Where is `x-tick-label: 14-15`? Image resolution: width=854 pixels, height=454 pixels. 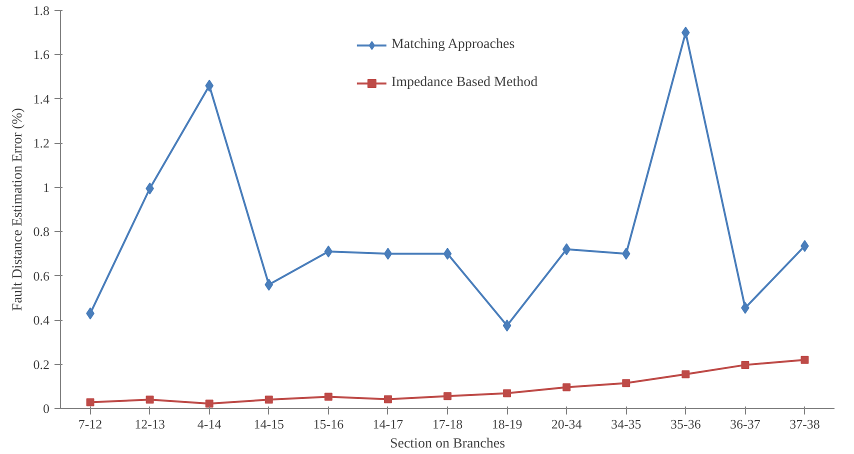
x-tick-label: 14-15 is located at coordinates (269, 424).